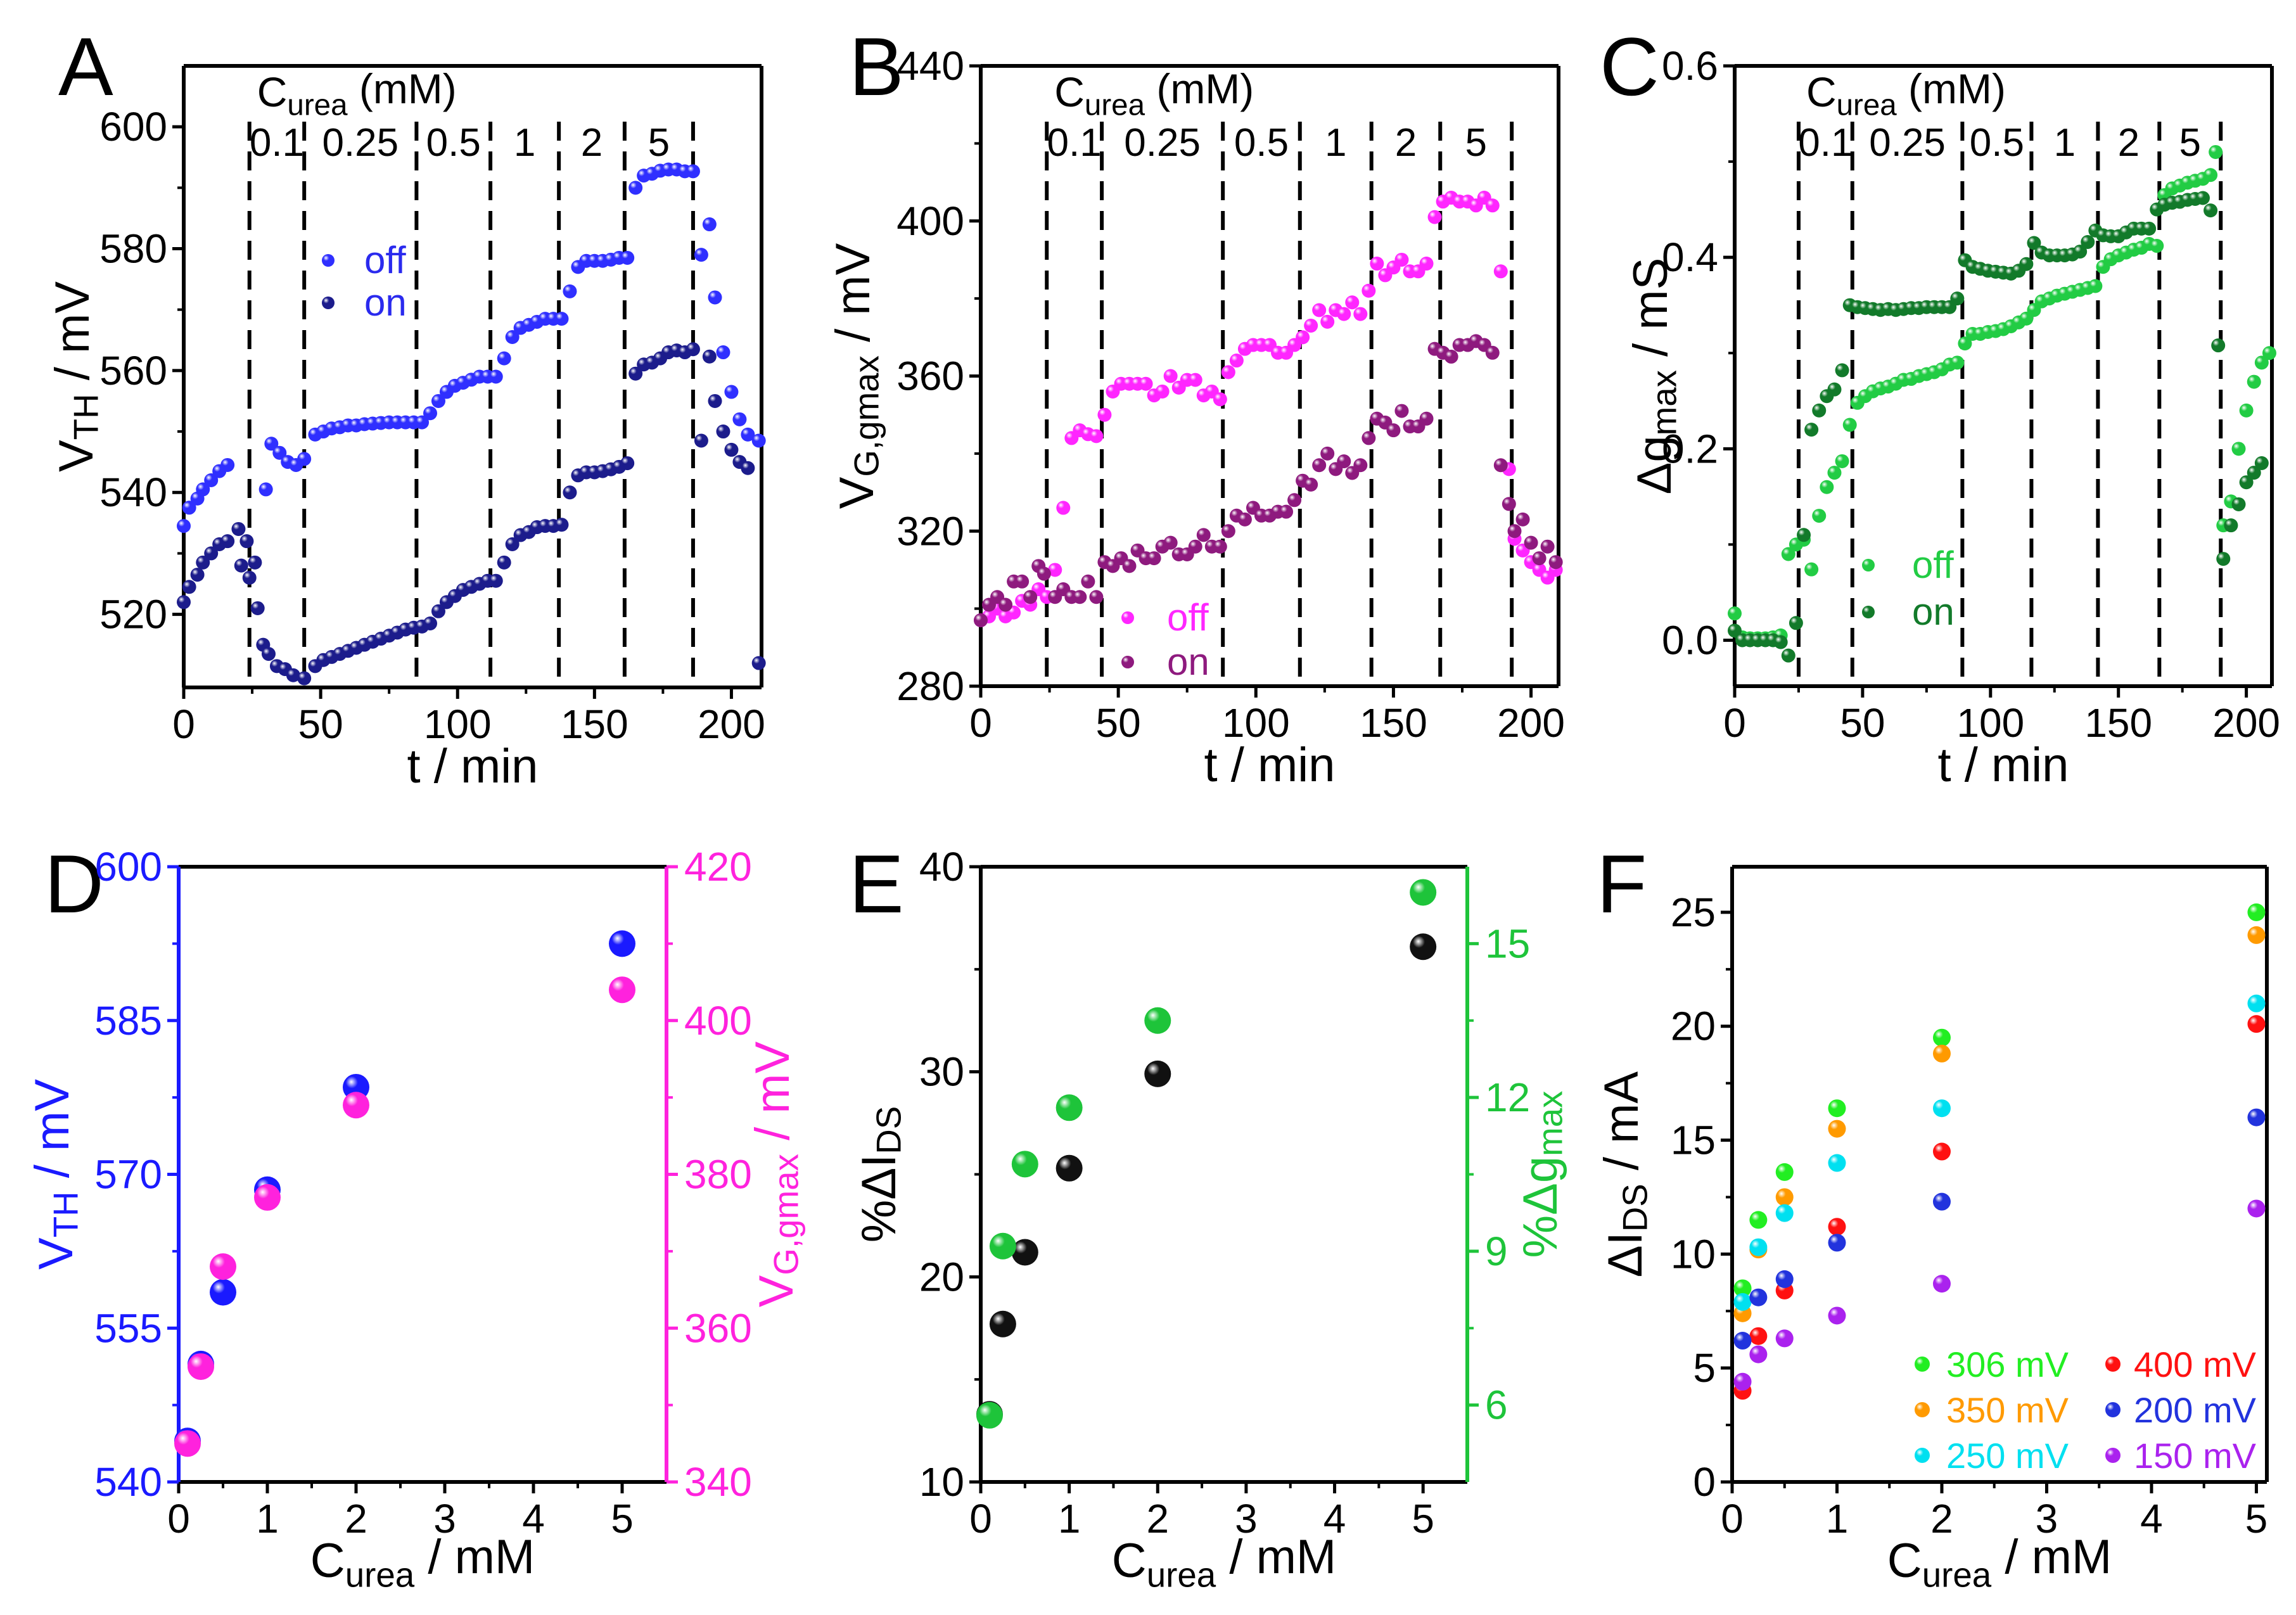 Image resolution: width=2296 pixels, height=1615 pixels. I want to click on y-axis-title: ΔIDS / mA, so click(1625, 1174).